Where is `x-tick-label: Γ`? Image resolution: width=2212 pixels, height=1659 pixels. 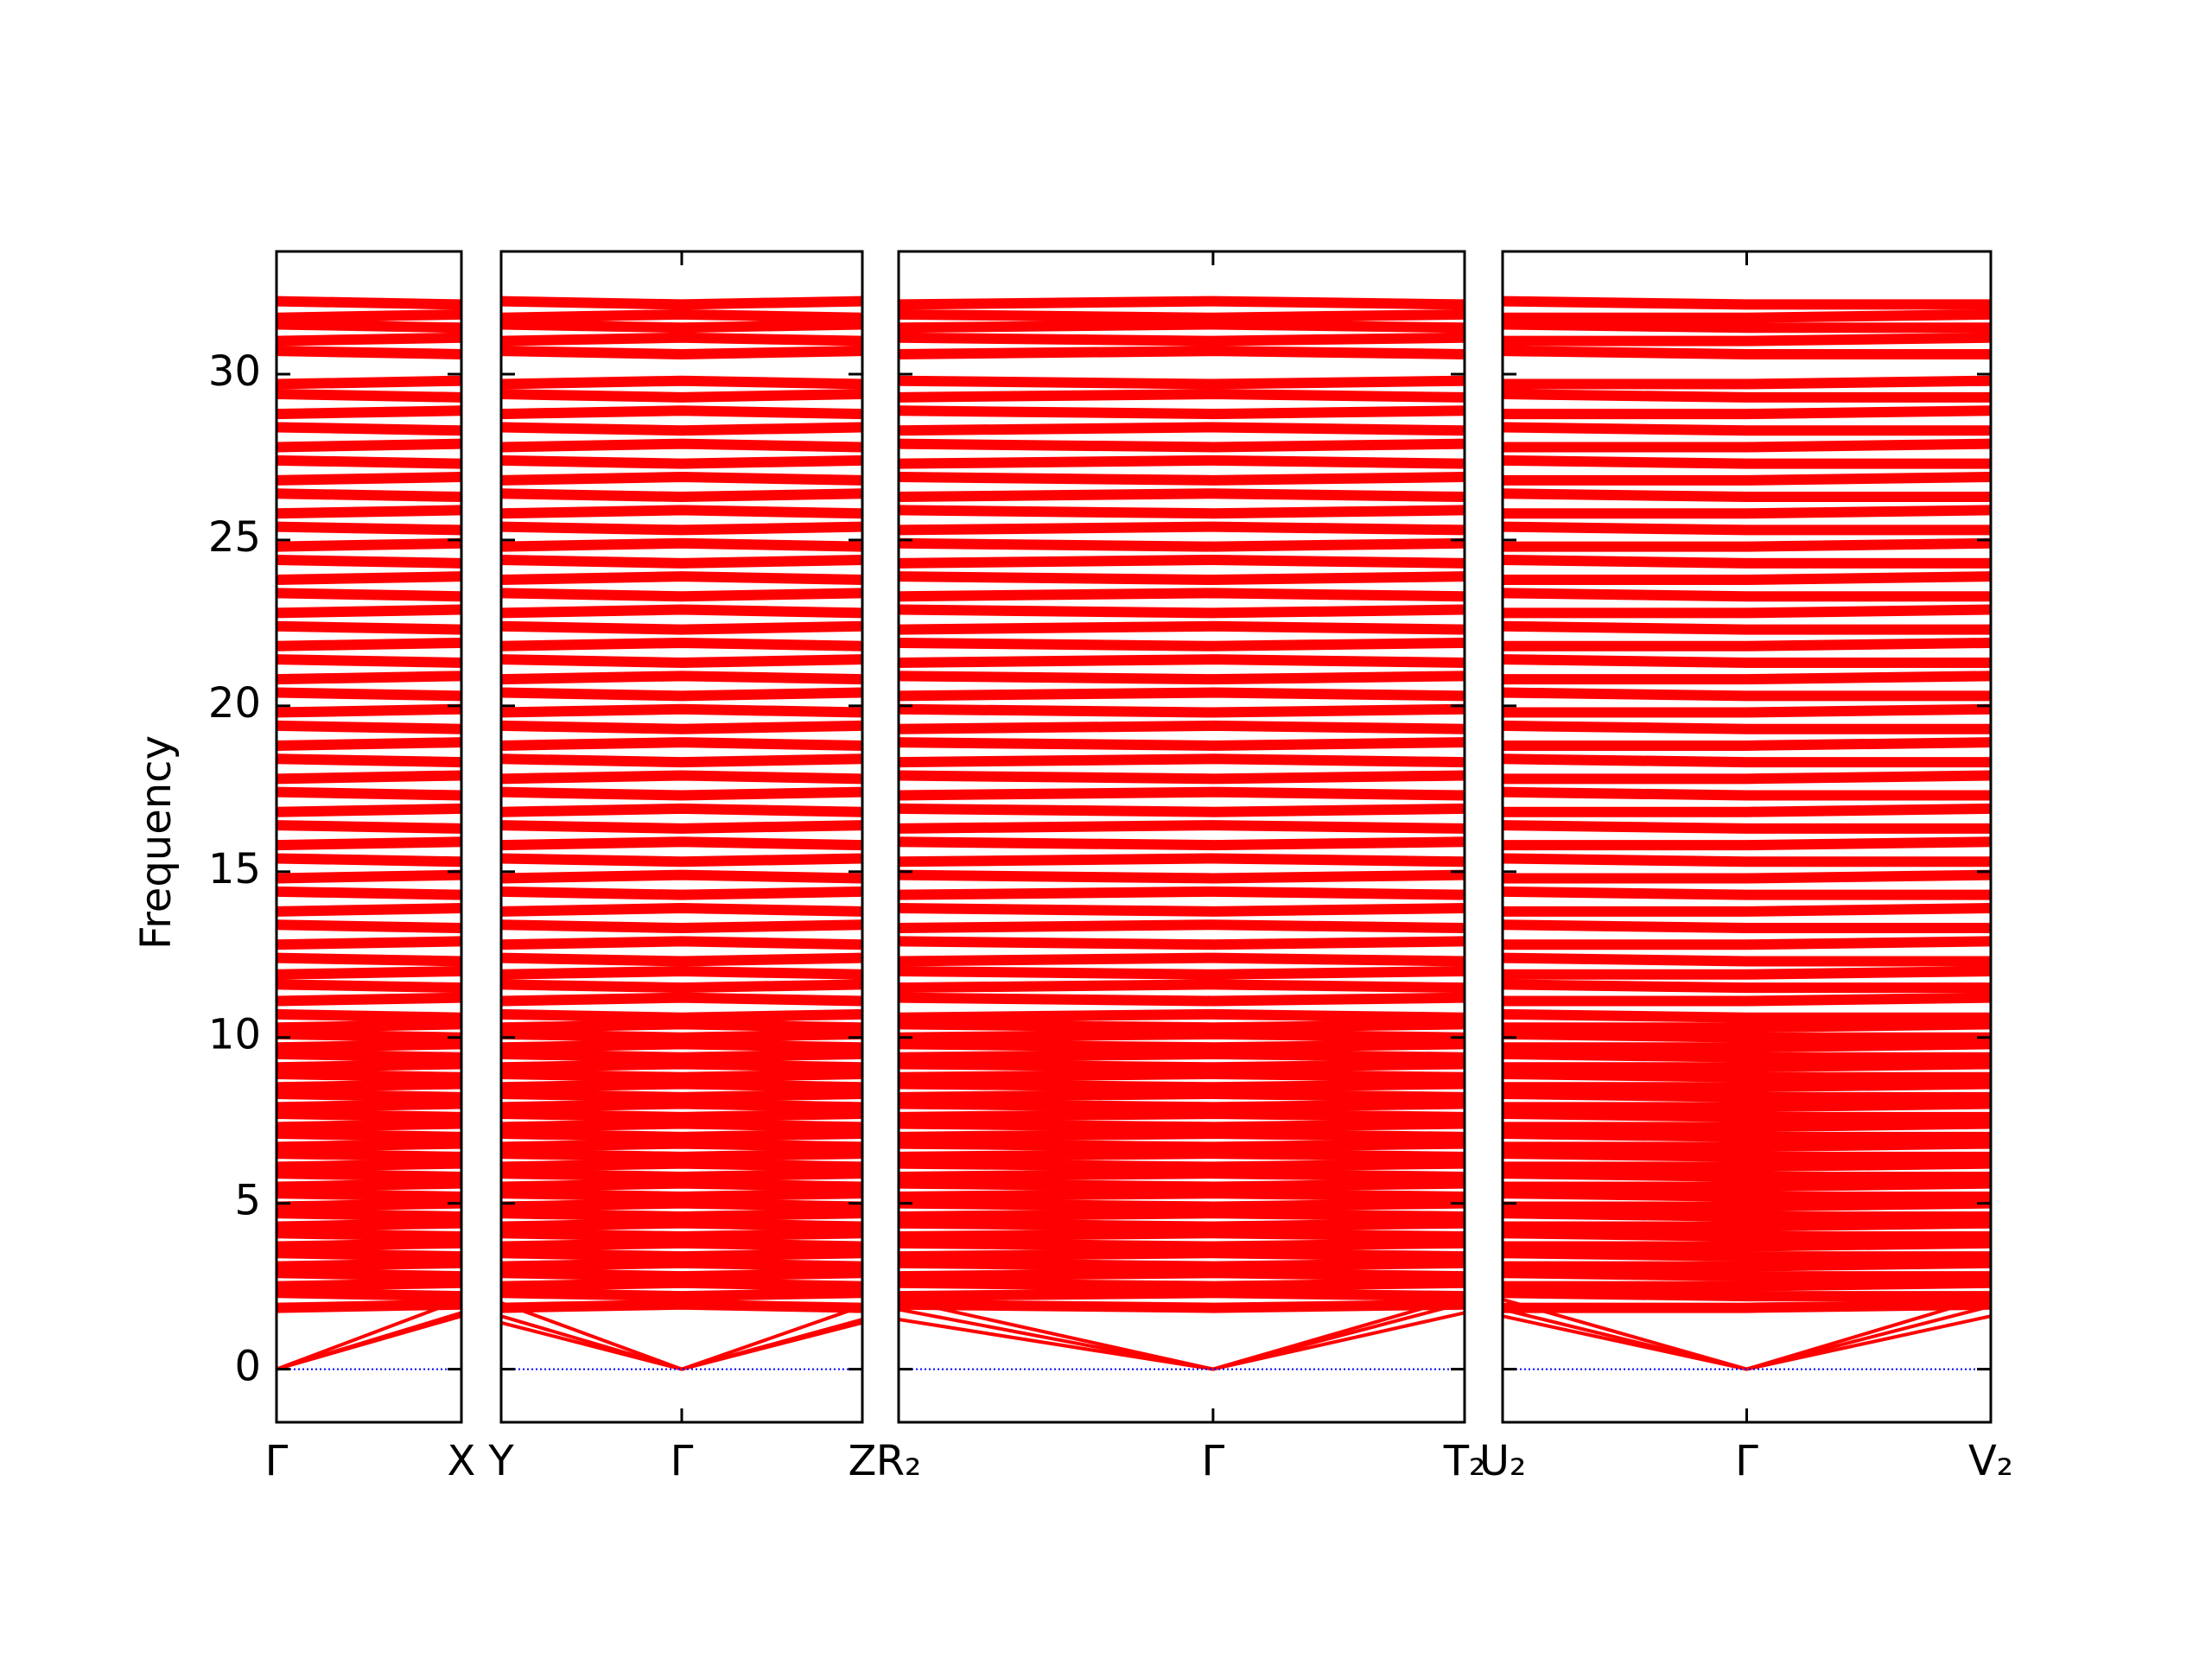
x-tick-label: Γ is located at coordinates (1746, 1461).